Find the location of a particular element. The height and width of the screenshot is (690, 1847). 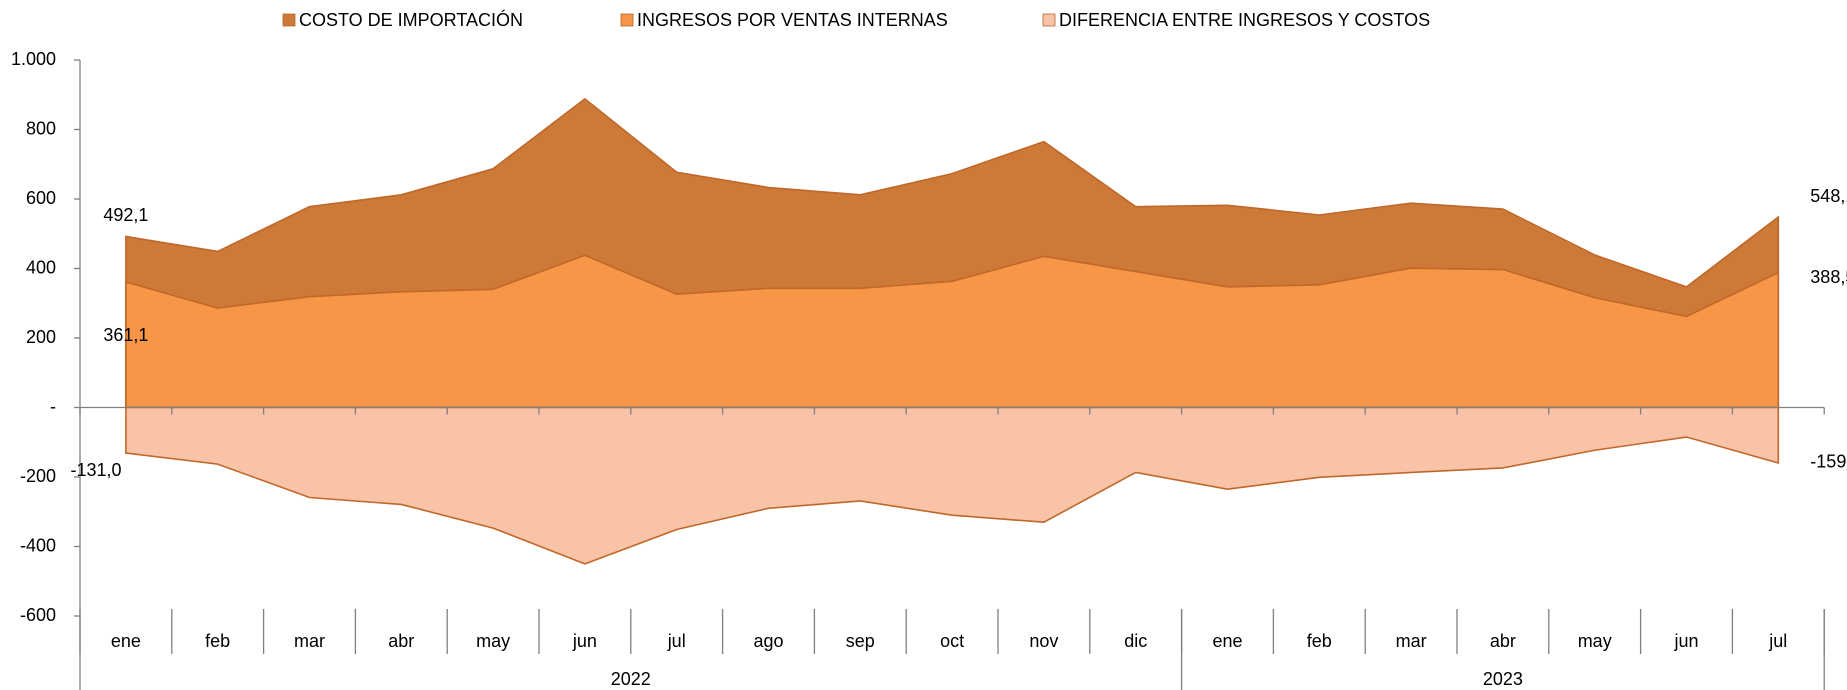

y-tick-label: -400 is located at coordinates (38, 545).